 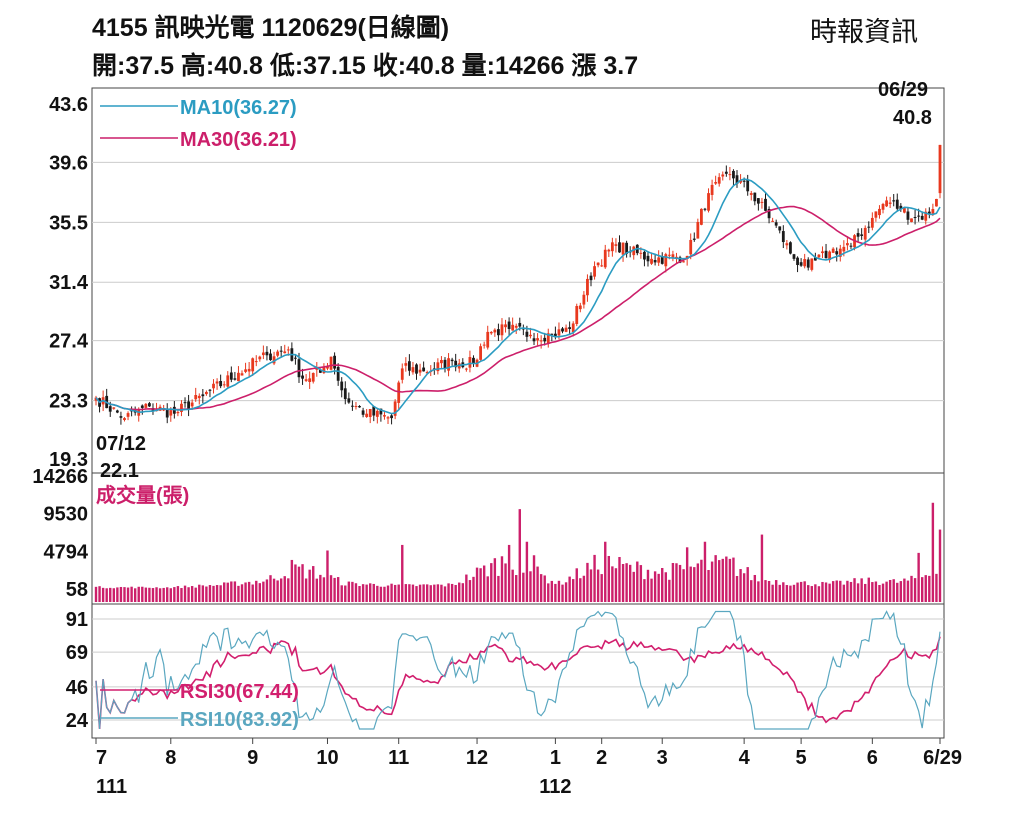 I want to click on data-source-label: 時報資訊, so click(x=864, y=32).